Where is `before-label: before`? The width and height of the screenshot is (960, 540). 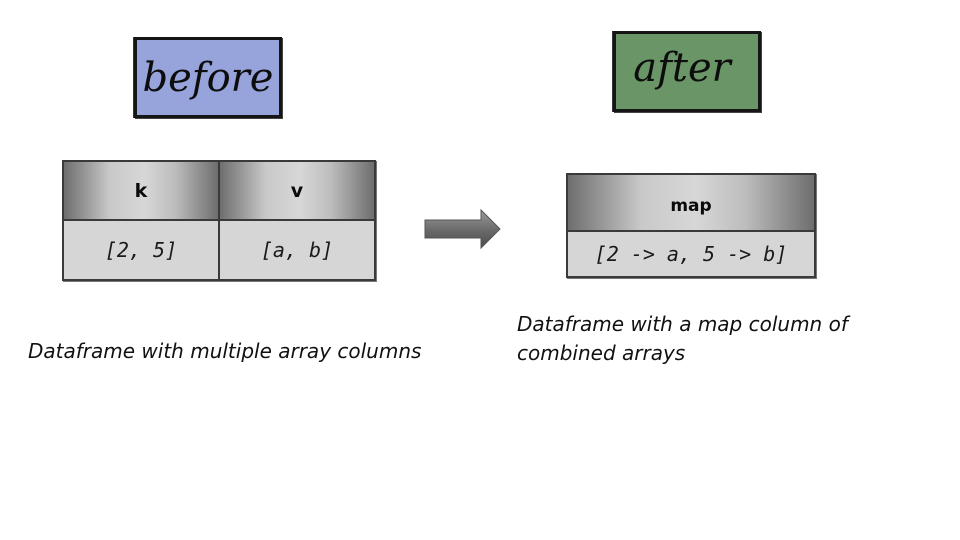 before-label: before is located at coordinates (208, 77).